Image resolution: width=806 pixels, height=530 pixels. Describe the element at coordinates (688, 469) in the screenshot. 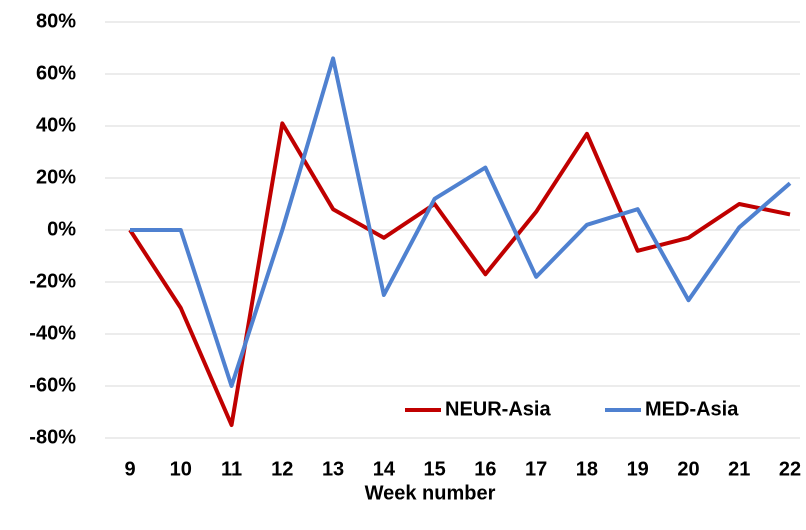

I see `x-tick-label: 20` at that location.